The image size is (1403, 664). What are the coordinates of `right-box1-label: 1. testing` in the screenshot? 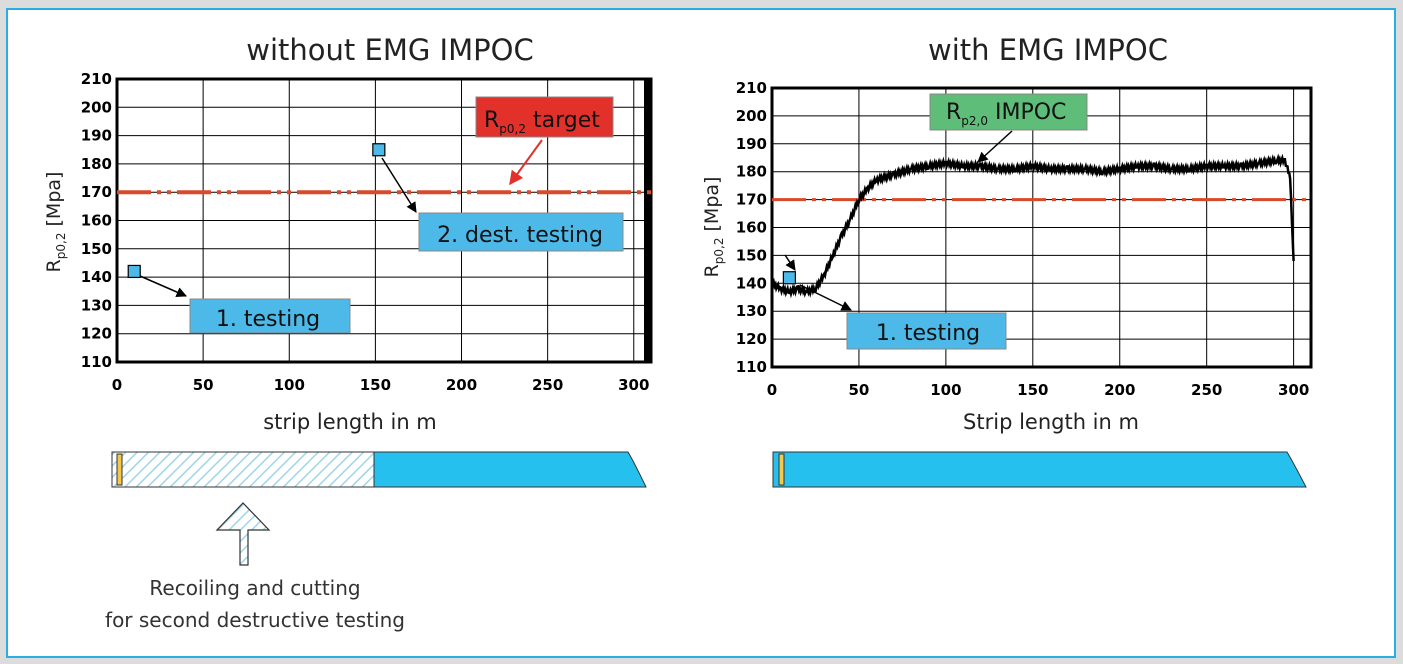 It's located at (928, 333).